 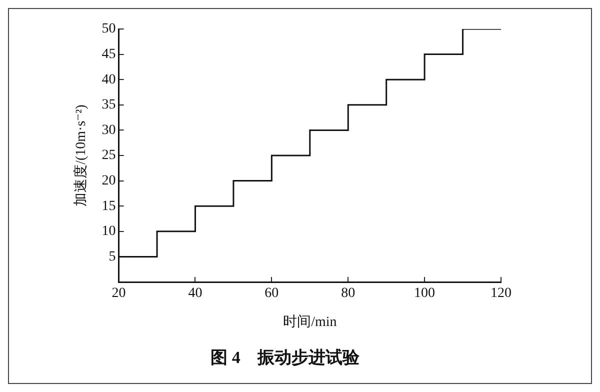 I want to click on x-tick-label: 20, so click(x=119, y=294).